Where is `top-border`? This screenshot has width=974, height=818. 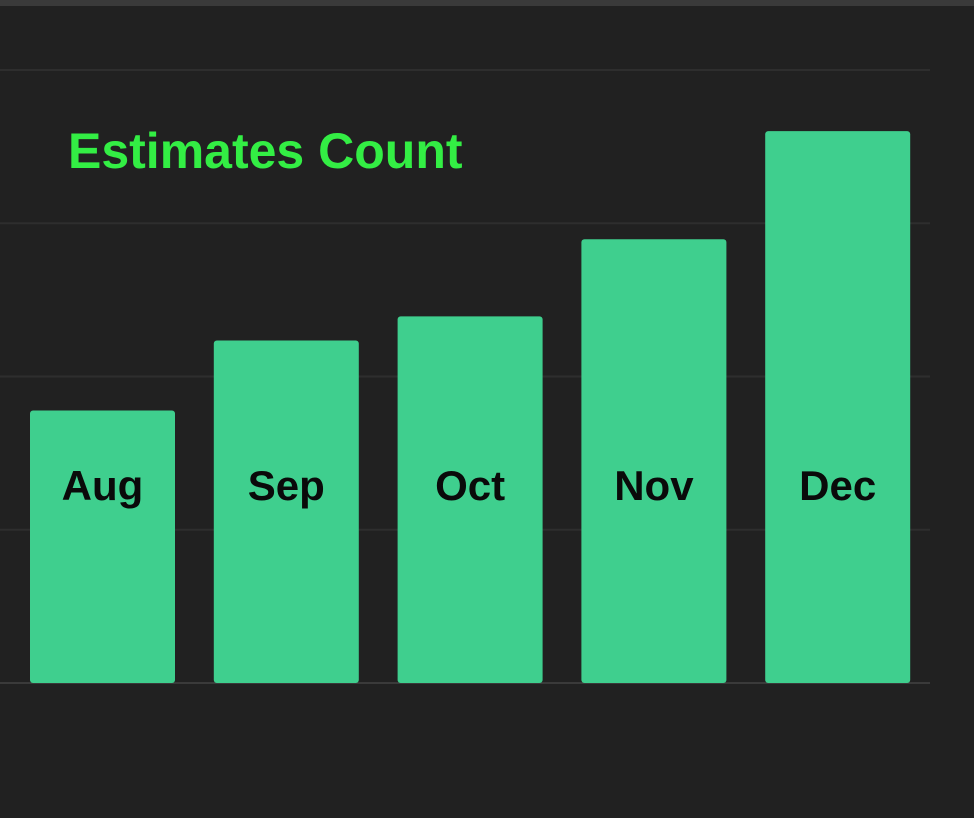
top-border is located at coordinates (487, 3).